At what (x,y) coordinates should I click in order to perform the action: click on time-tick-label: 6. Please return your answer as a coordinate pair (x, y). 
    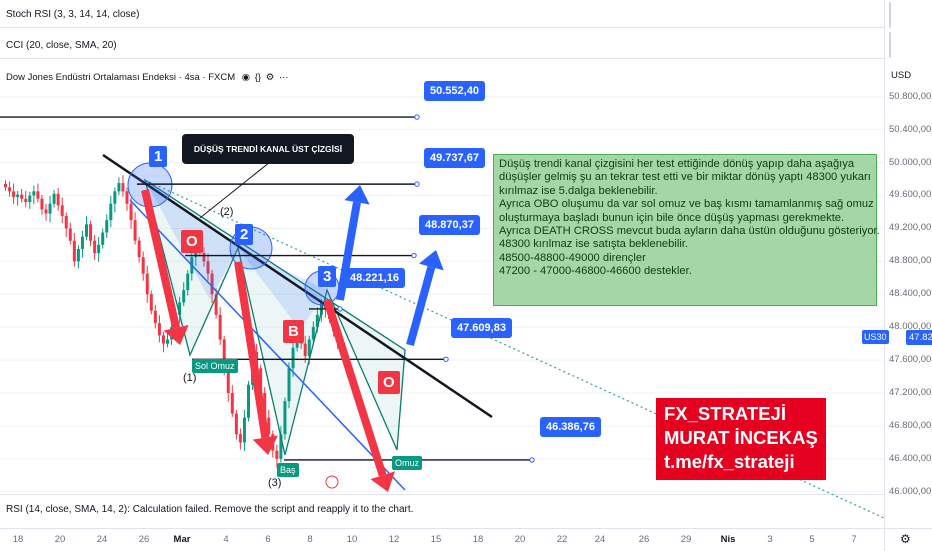
    Looking at the image, I should click on (268, 539).